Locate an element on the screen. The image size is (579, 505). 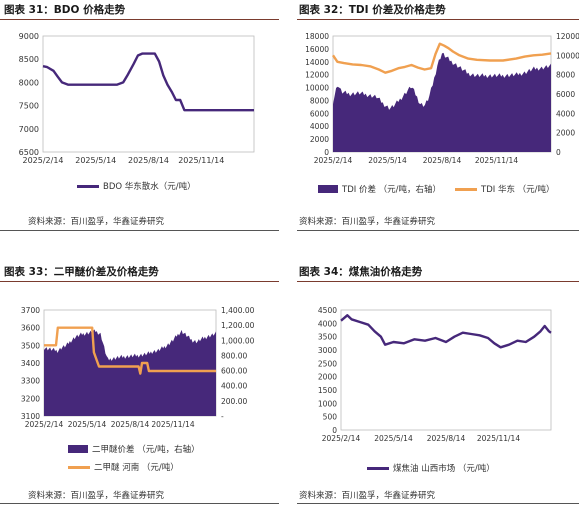
y2-tick-label: 8000 is located at coordinates (565, 75).